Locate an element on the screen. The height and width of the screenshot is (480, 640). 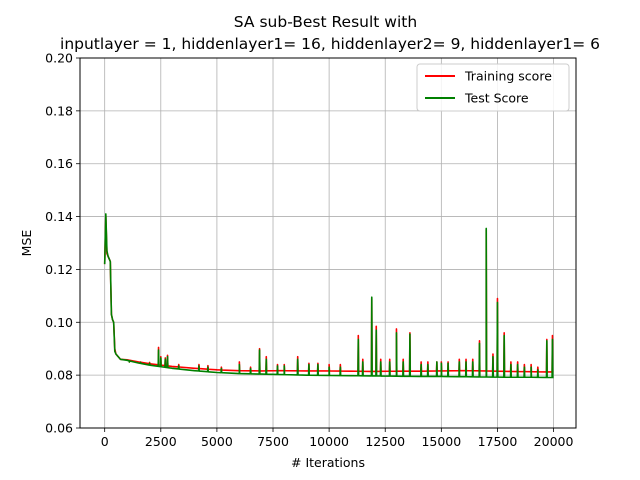
x-tick-label: 10000 is located at coordinates (329, 441).